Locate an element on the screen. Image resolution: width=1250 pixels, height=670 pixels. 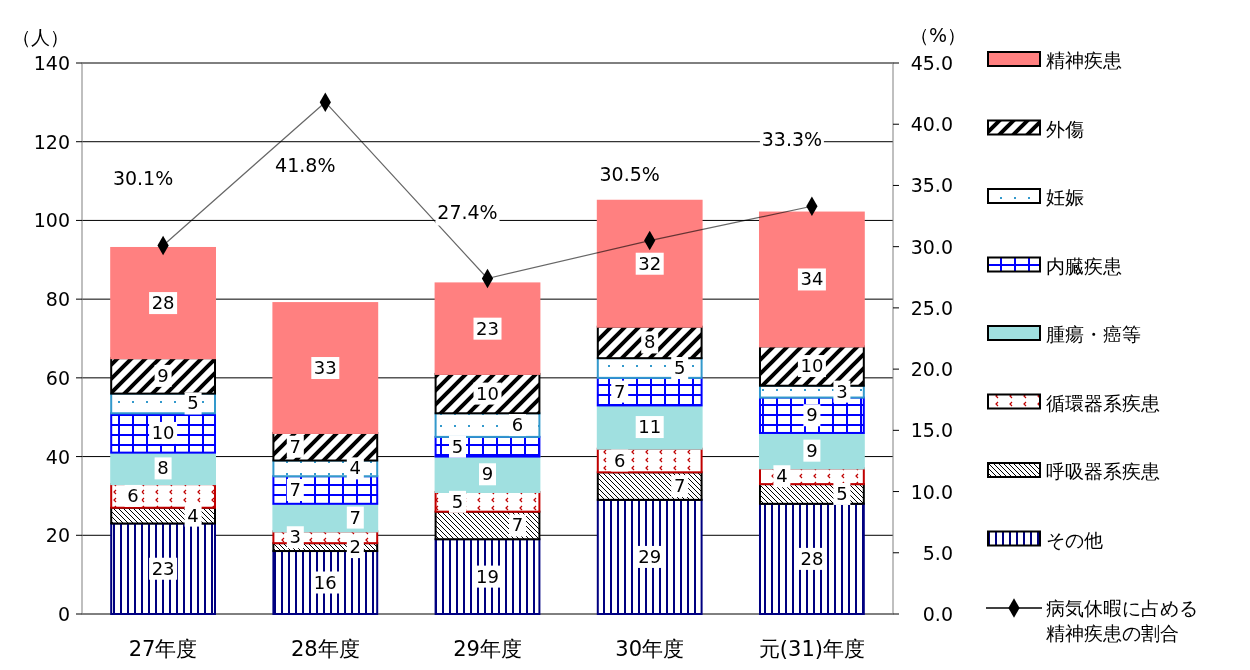
y-tick-label: 20 is located at coordinates (57, 535).